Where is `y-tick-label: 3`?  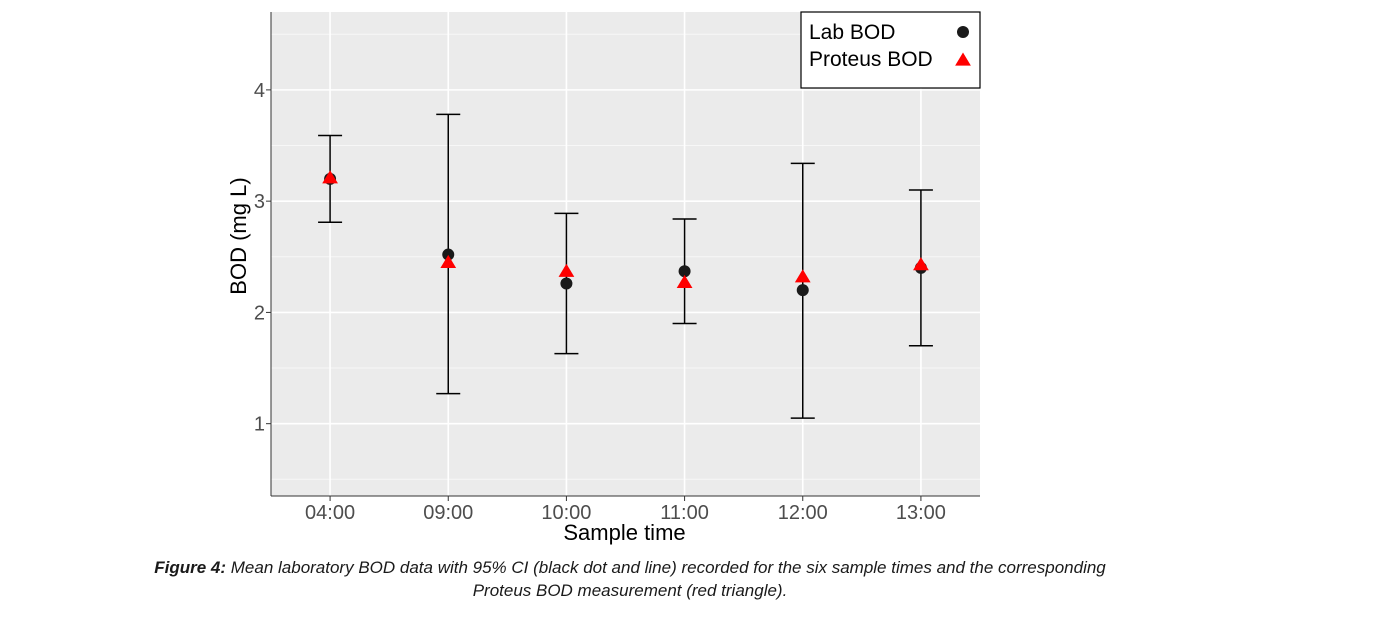 y-tick-label: 3 is located at coordinates (259, 202).